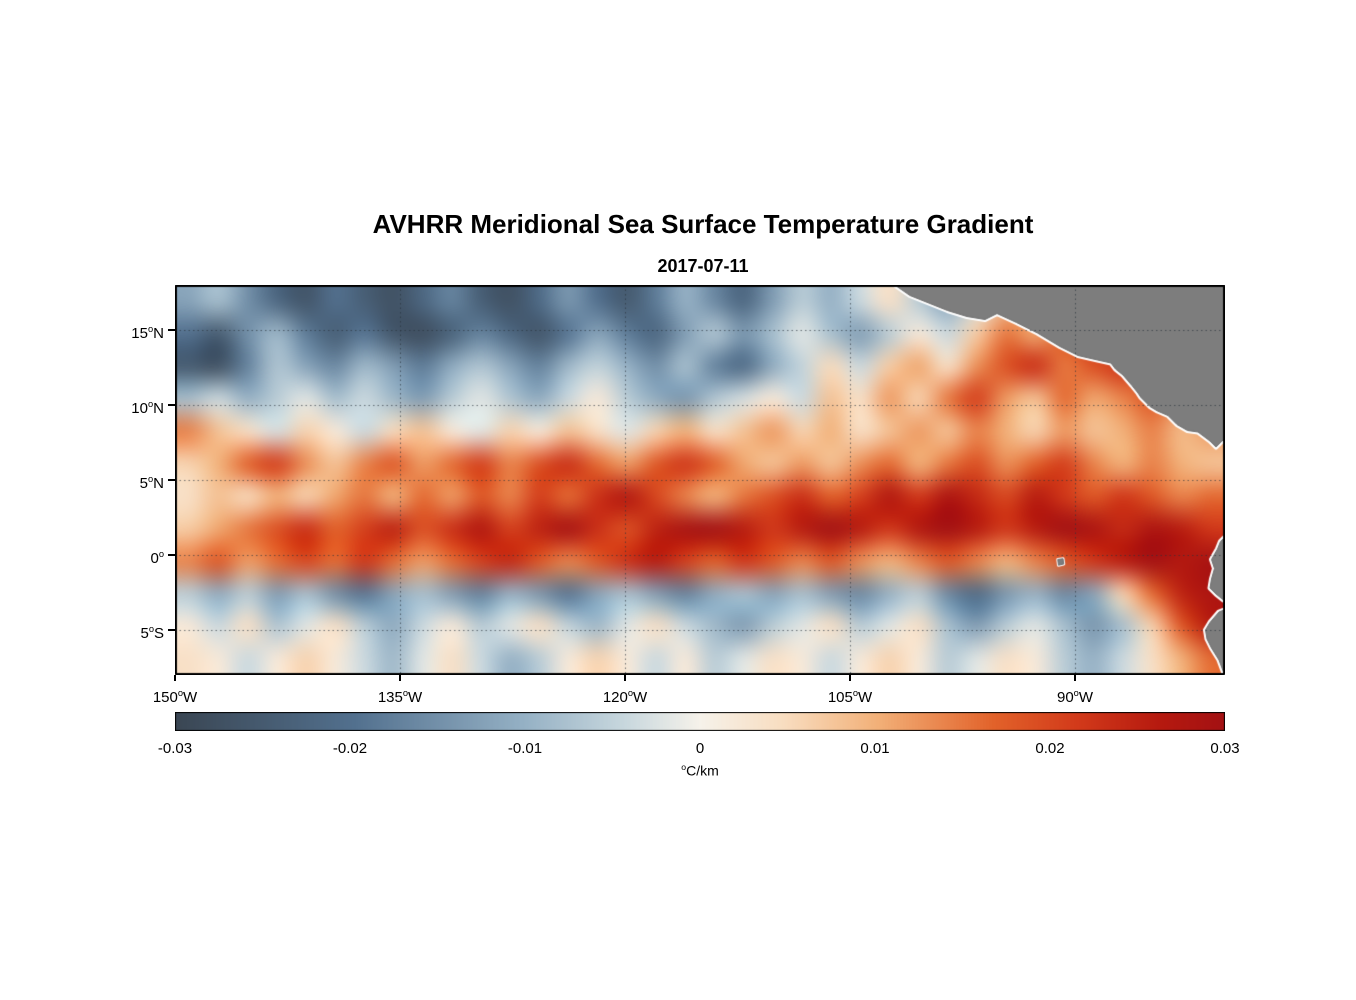 This screenshot has height=1000, width=1356. What do you see at coordinates (700, 770) in the screenshot?
I see `colorbar-units-label: oC/km` at bounding box center [700, 770].